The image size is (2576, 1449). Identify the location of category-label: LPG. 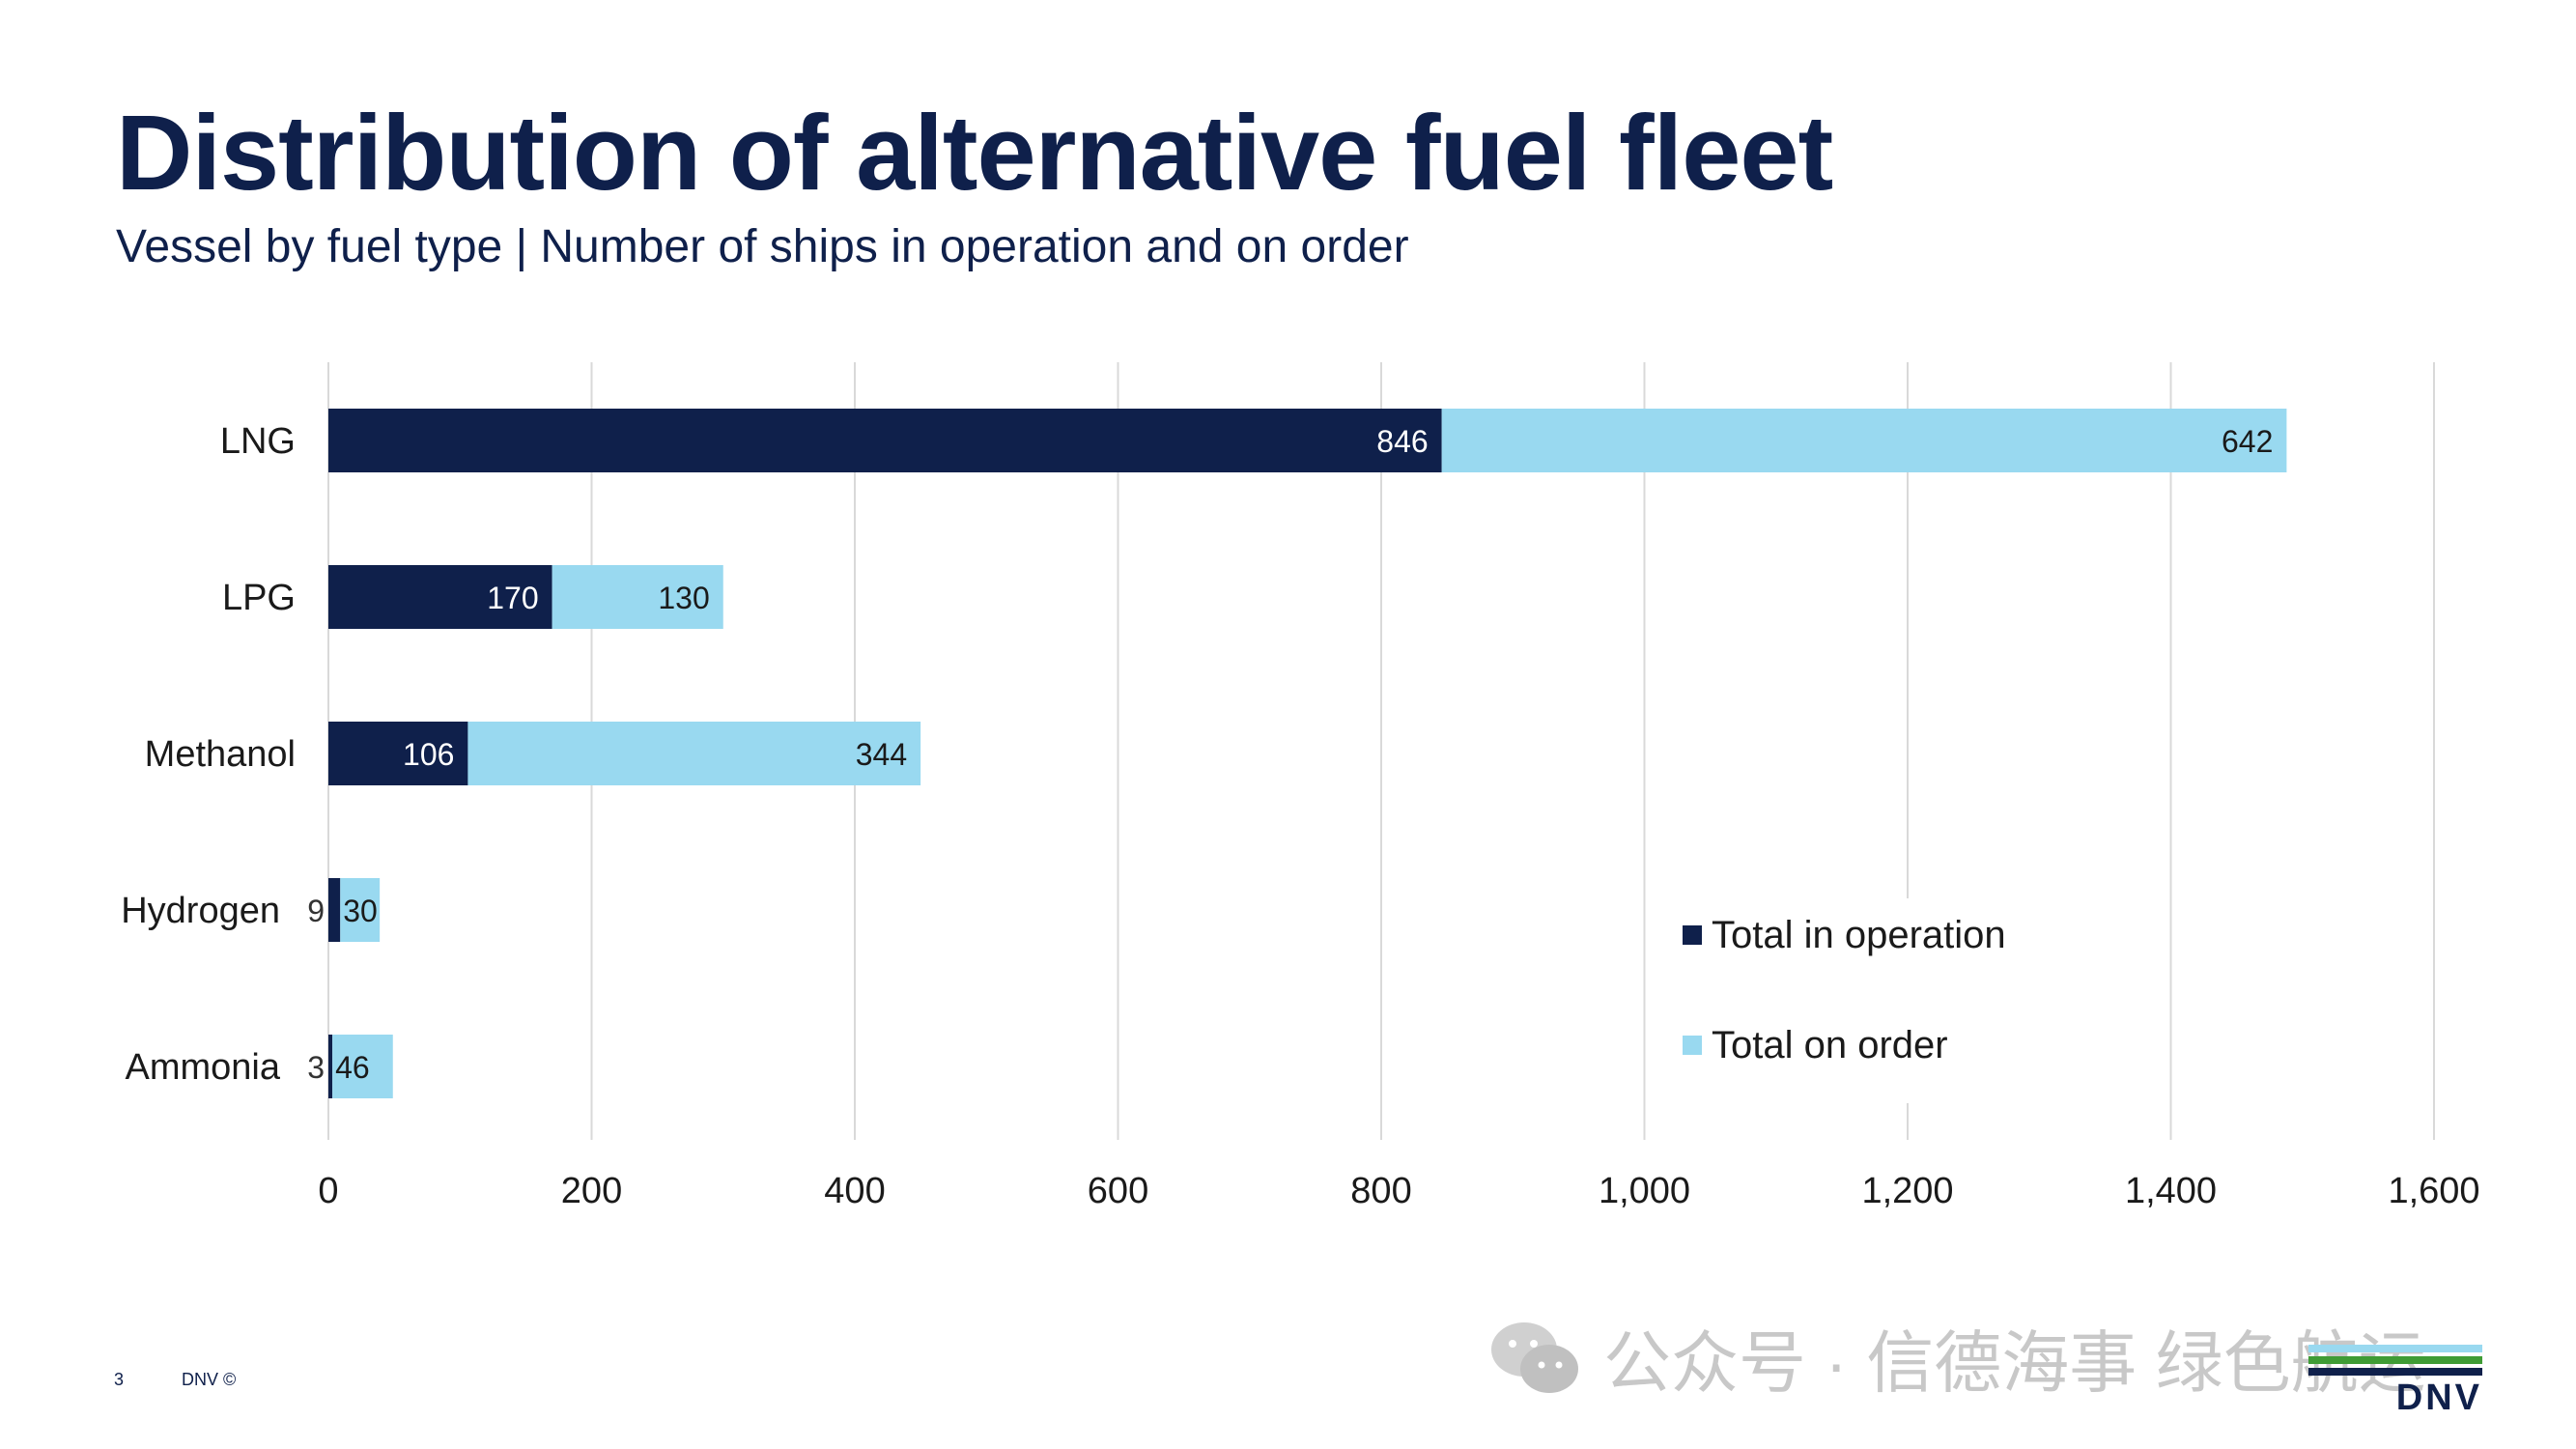
(259, 598).